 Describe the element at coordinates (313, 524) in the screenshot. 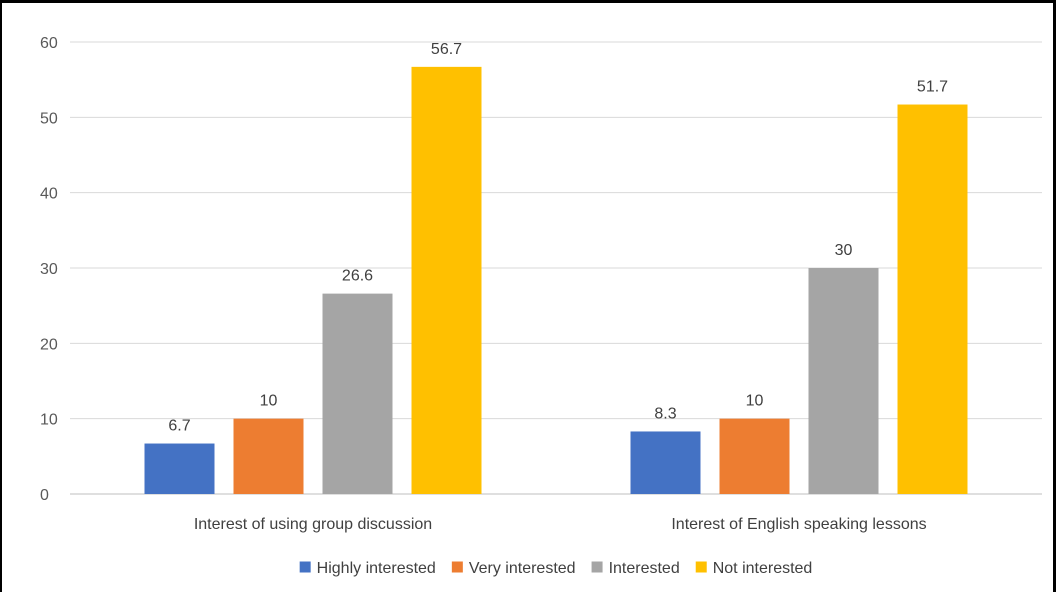

I see `category-label: Interest of using group discussion` at that location.